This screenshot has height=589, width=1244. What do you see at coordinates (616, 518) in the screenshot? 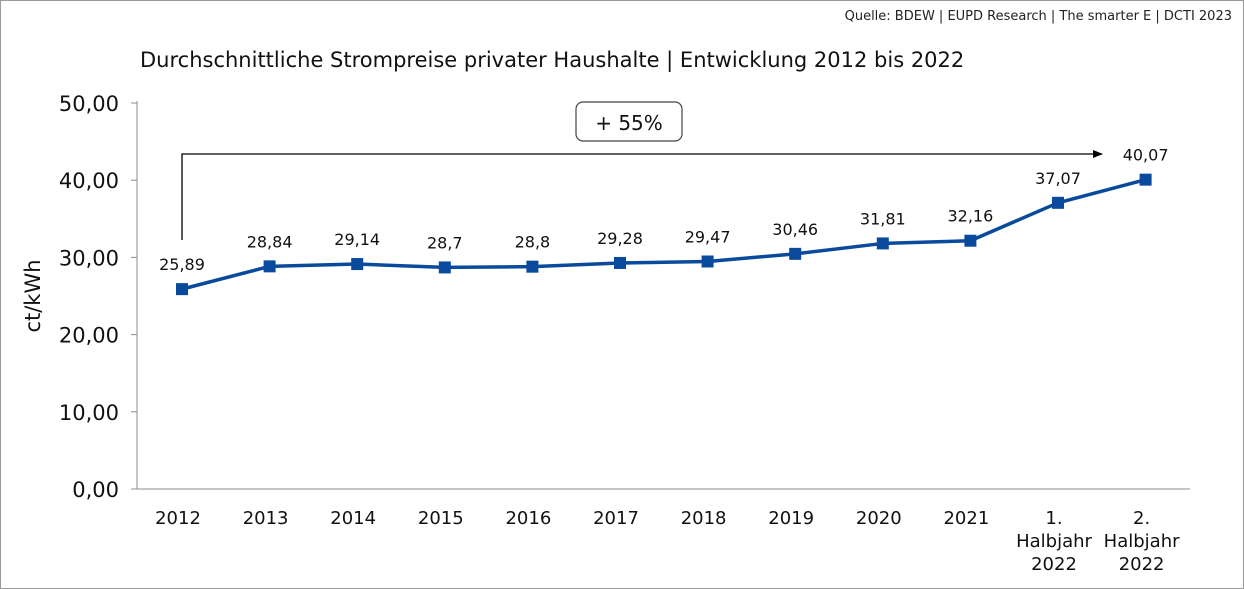
I see `x-tick-label: 2017` at bounding box center [616, 518].